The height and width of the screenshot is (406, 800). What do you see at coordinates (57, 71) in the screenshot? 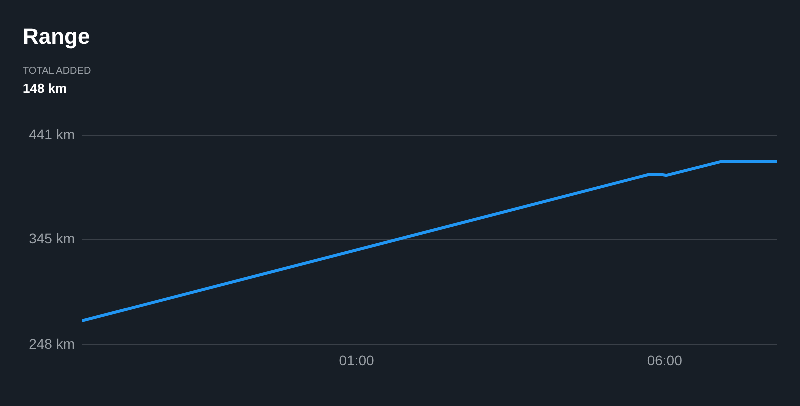
I see `chart-subtitle: TOTAL ADDED` at bounding box center [57, 71].